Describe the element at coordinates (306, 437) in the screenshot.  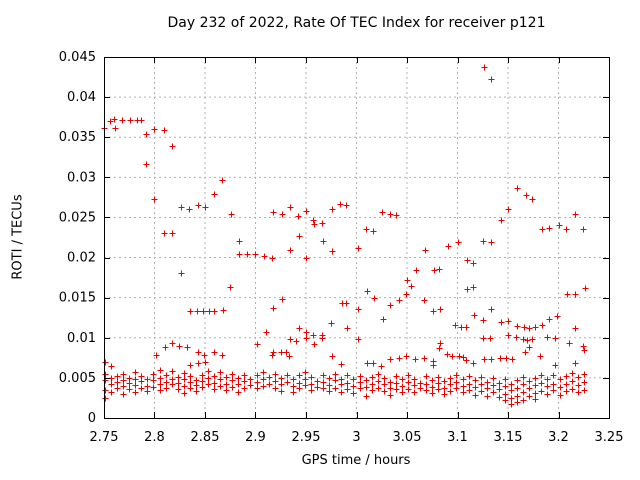
I see `x-tick-label: 2.95` at that location.